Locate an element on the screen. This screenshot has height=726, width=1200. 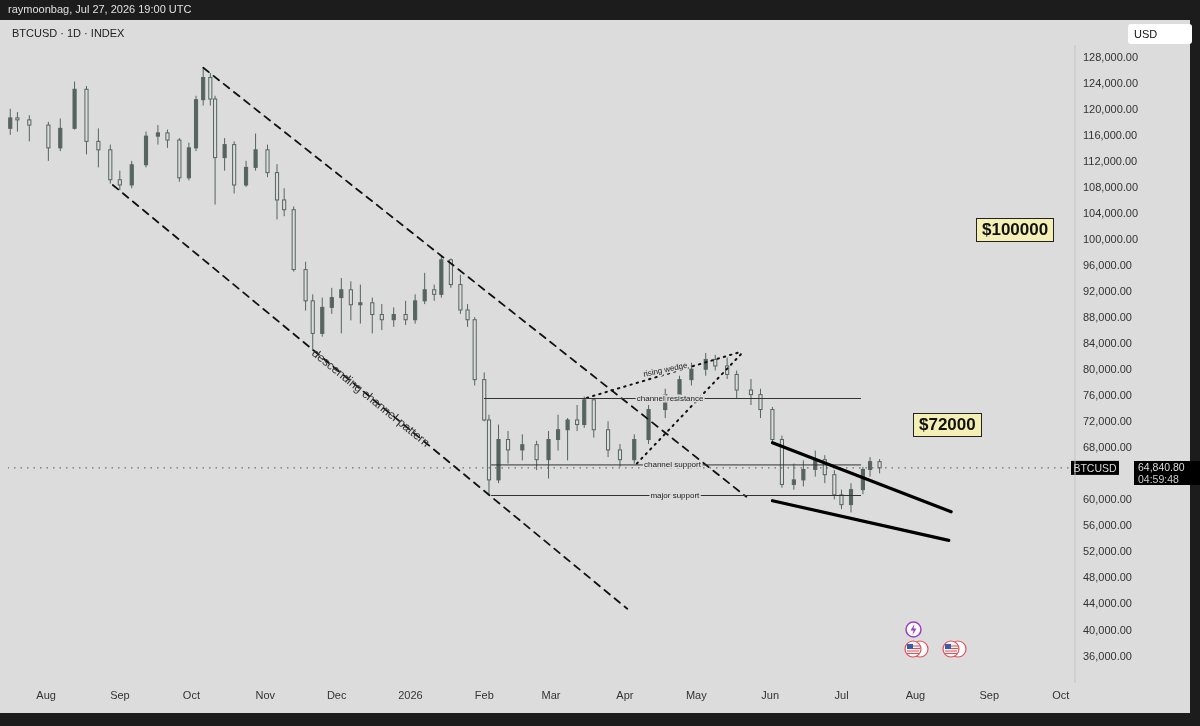
annotation: channel support is located at coordinates (673, 465).